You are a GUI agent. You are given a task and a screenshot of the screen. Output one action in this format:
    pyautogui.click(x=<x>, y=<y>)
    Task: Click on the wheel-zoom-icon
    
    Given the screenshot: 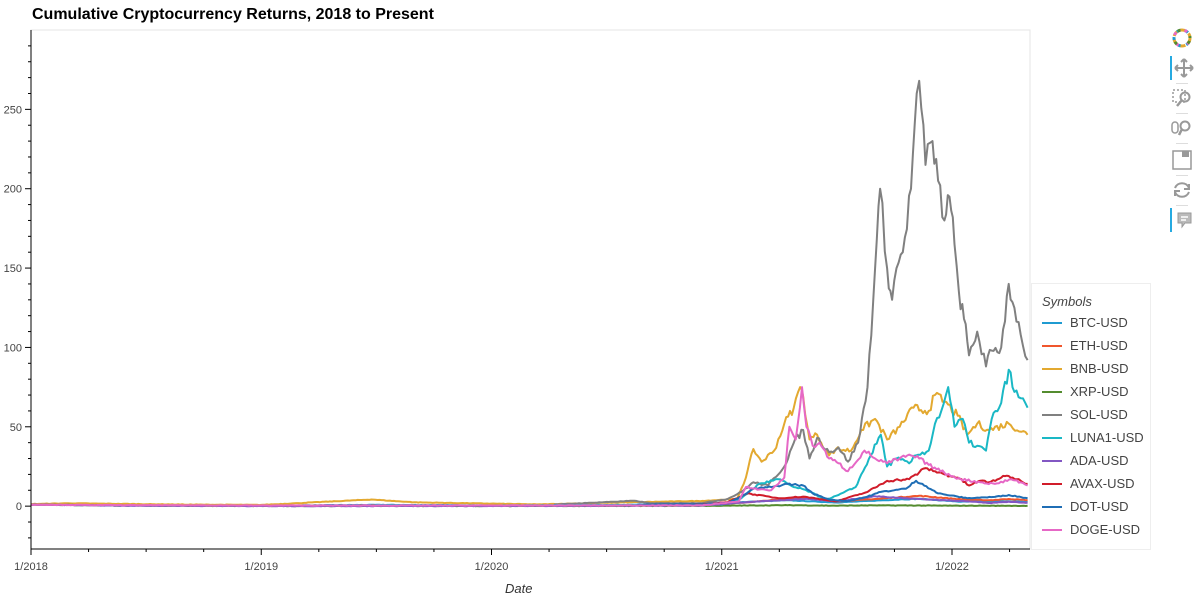 What is the action you would take?
    pyautogui.click(x=1182, y=128)
    